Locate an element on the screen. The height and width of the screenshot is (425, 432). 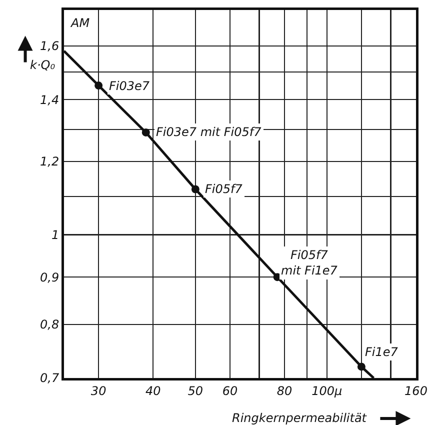
annotation: Fi03e7 mit Fi05f7 is located at coordinates (209, 132).